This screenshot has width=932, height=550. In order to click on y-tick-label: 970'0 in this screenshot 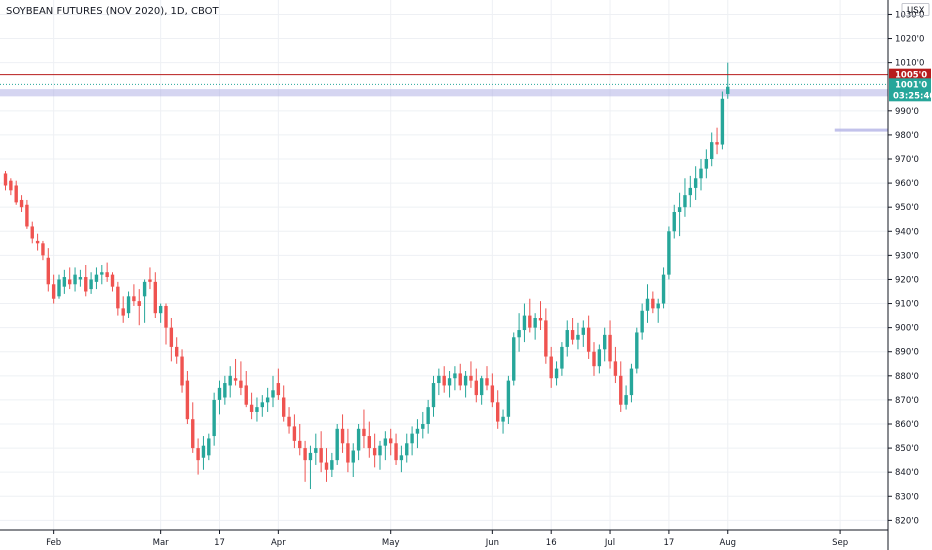, I will do `click(907, 160)`.